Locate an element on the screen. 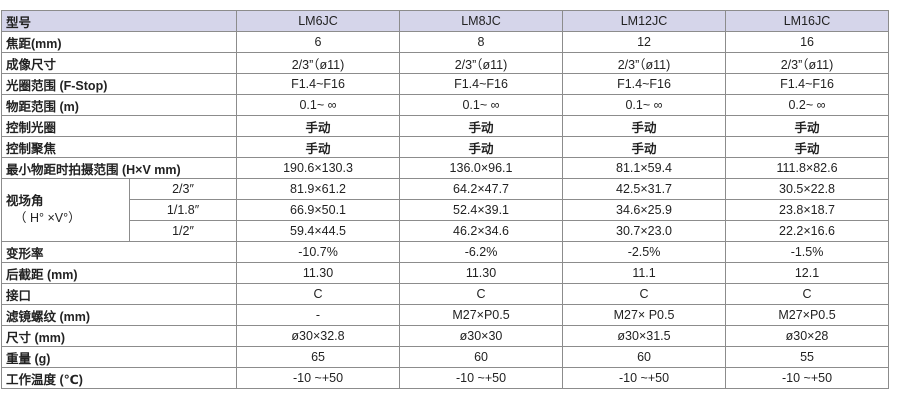 Image resolution: width=900 pixels, height=404 pixels. model-header-2: LM8JC is located at coordinates (481, 21).